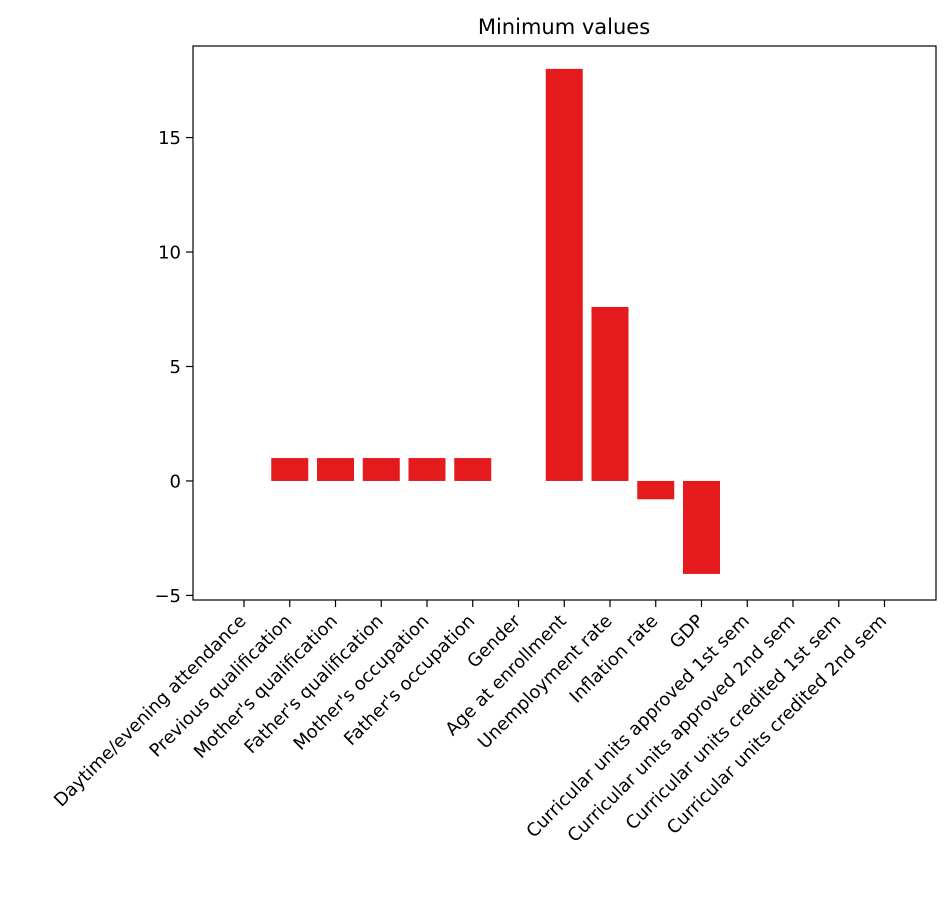 Image resolution: width=950 pixels, height=904 pixels. I want to click on x-tick-label: Daytime/evening attendance, so click(150, 711).